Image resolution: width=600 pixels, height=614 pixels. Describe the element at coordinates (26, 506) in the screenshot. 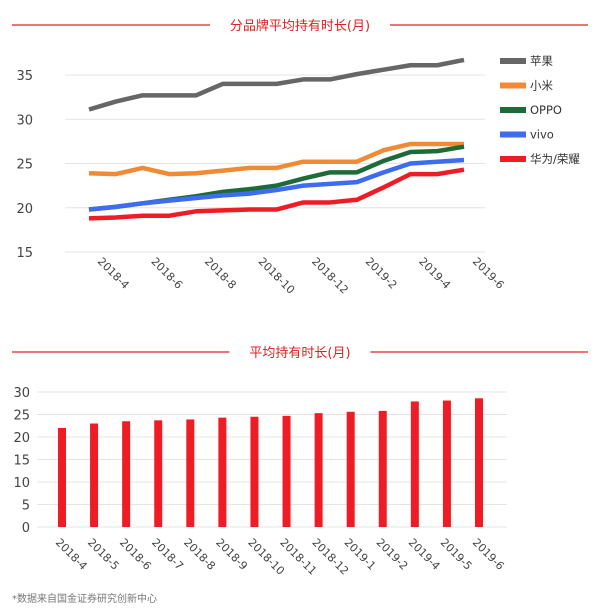

I see `y-tick-label: 5` at that location.